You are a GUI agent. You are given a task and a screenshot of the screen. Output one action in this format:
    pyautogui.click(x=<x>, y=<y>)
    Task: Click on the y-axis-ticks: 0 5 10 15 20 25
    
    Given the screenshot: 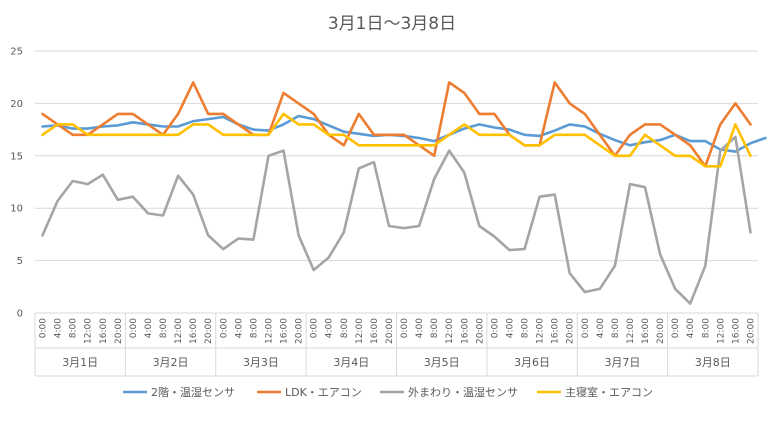 What is the action you would take?
    pyautogui.click(x=16, y=183)
    